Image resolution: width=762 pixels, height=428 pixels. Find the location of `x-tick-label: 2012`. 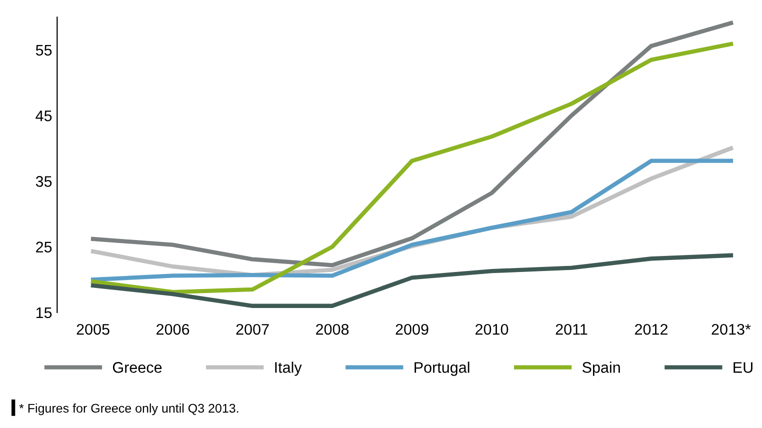

x-tick-label: 2012 is located at coordinates (651, 329).